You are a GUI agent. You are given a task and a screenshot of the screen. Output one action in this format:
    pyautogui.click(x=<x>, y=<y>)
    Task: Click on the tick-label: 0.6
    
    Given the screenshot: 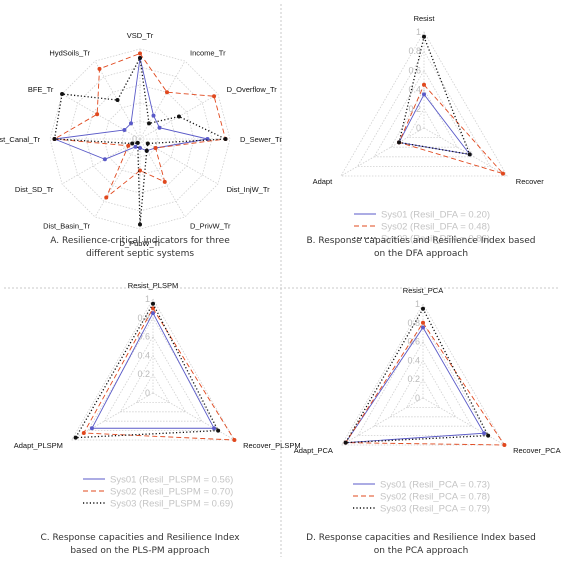 What is the action you would take?
    pyautogui.click(x=143, y=337)
    